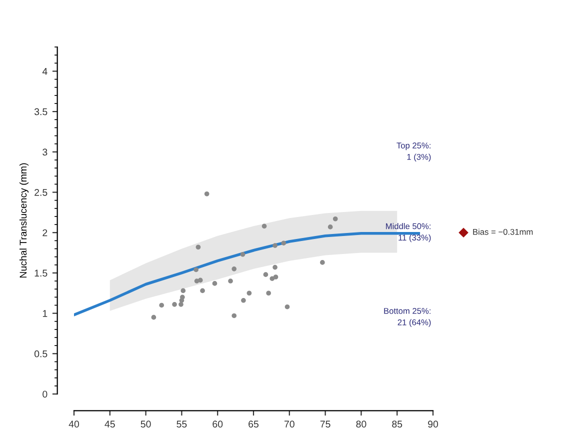  Describe the element at coordinates (503, 231) in the screenshot. I see `text: Bias = −0.31mm` at that location.